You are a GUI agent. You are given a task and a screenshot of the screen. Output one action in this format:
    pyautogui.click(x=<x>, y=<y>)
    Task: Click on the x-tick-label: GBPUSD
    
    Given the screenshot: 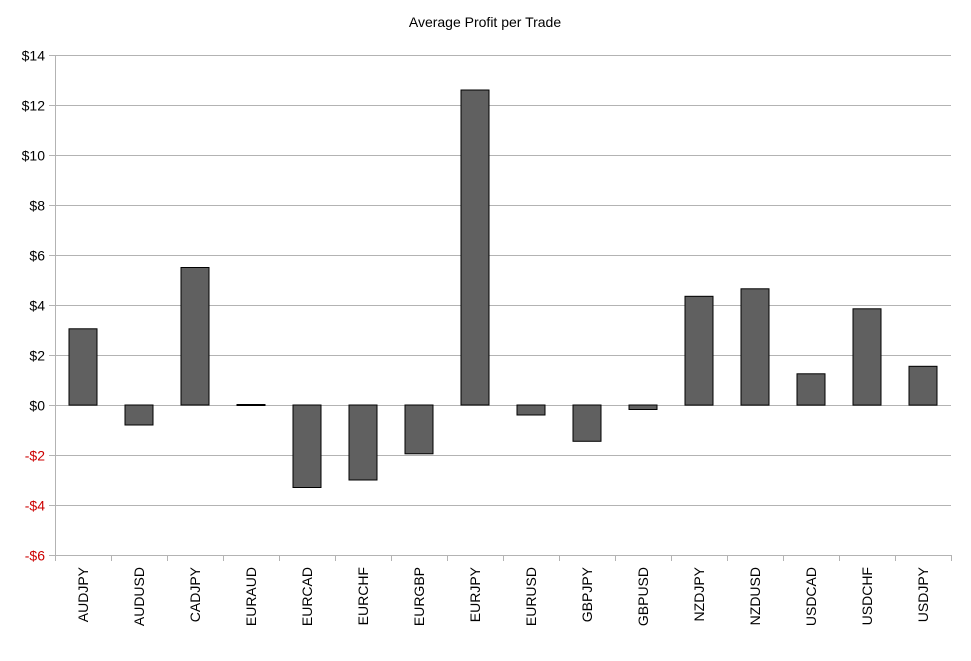 What is the action you would take?
    pyautogui.click(x=643, y=596)
    